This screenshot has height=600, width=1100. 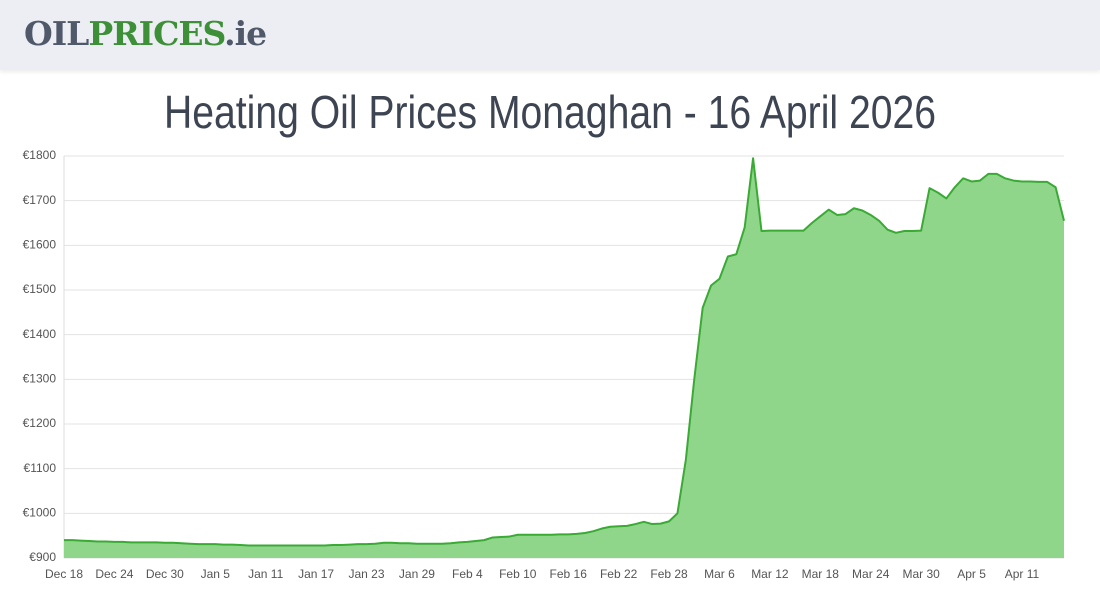 I want to click on x-tick-label: Feb 28, so click(x=669, y=574).